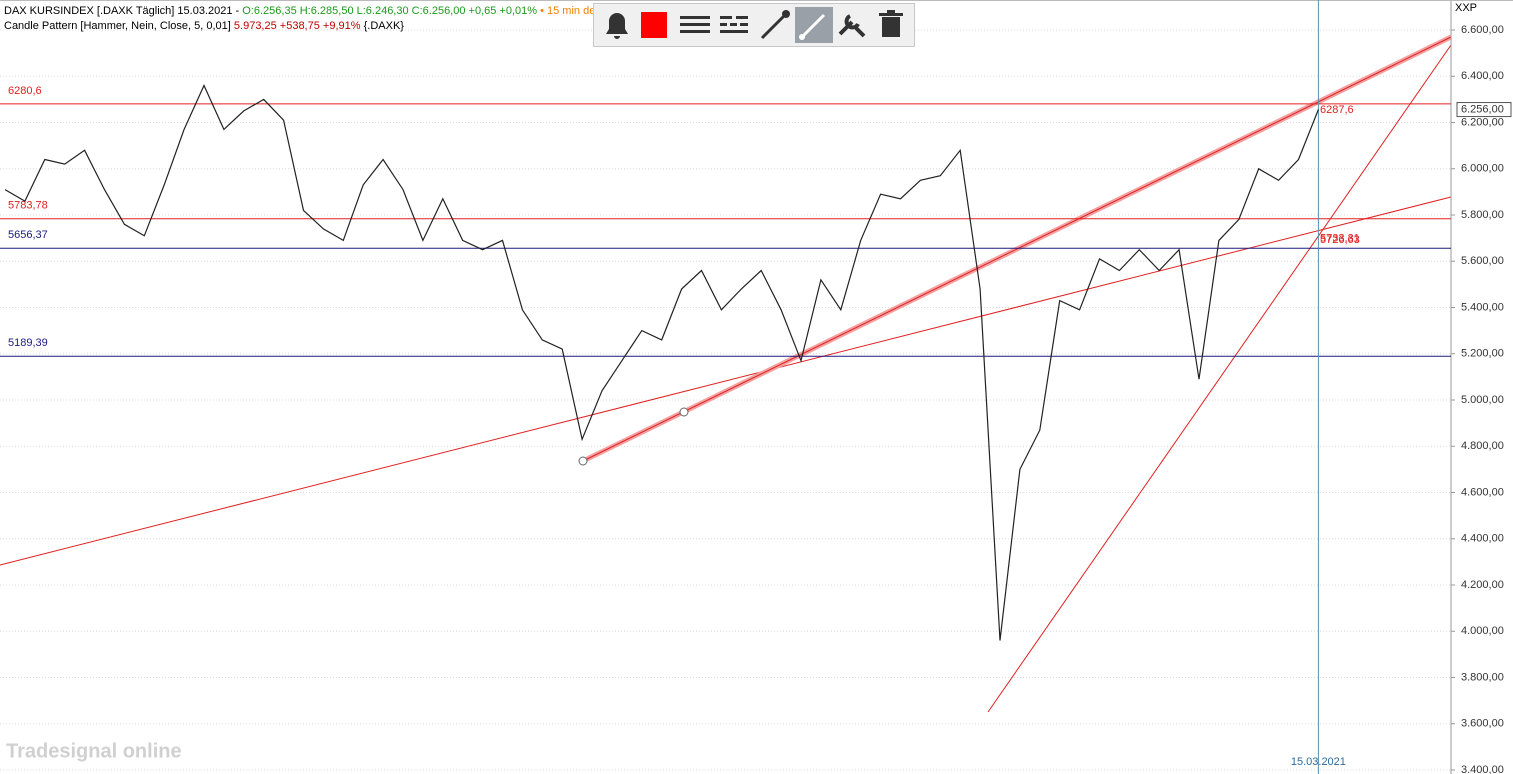  Describe the element at coordinates (1482, 215) in the screenshot. I see `y-tick-label: 5.800,00` at that location.